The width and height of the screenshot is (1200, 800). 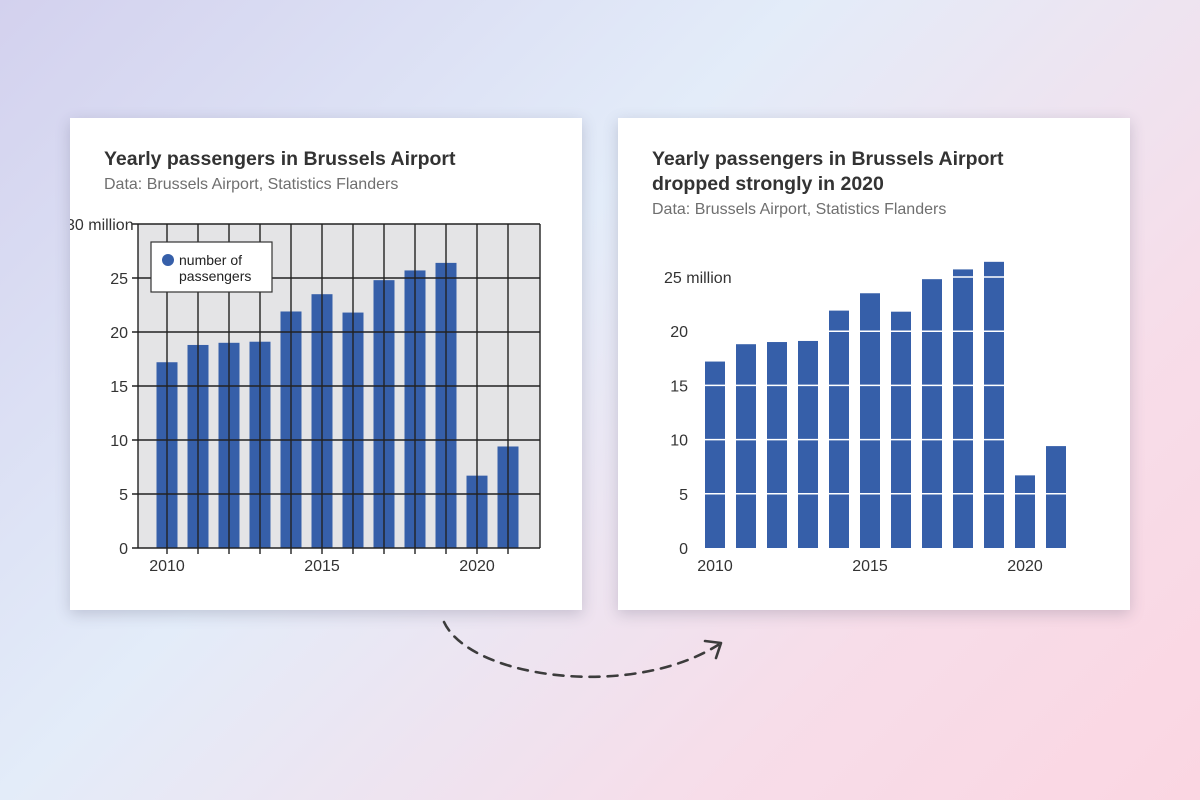 What do you see at coordinates (715, 454) in the screenshot?
I see `bar-2010` at bounding box center [715, 454].